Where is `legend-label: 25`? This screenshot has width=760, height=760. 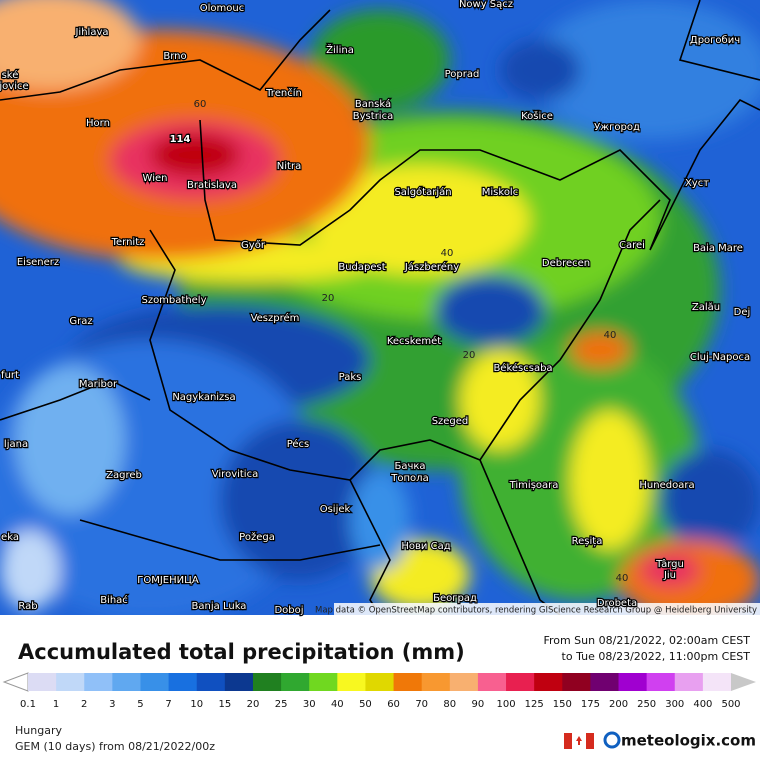
legend-label: 25 is located at coordinates (281, 704).